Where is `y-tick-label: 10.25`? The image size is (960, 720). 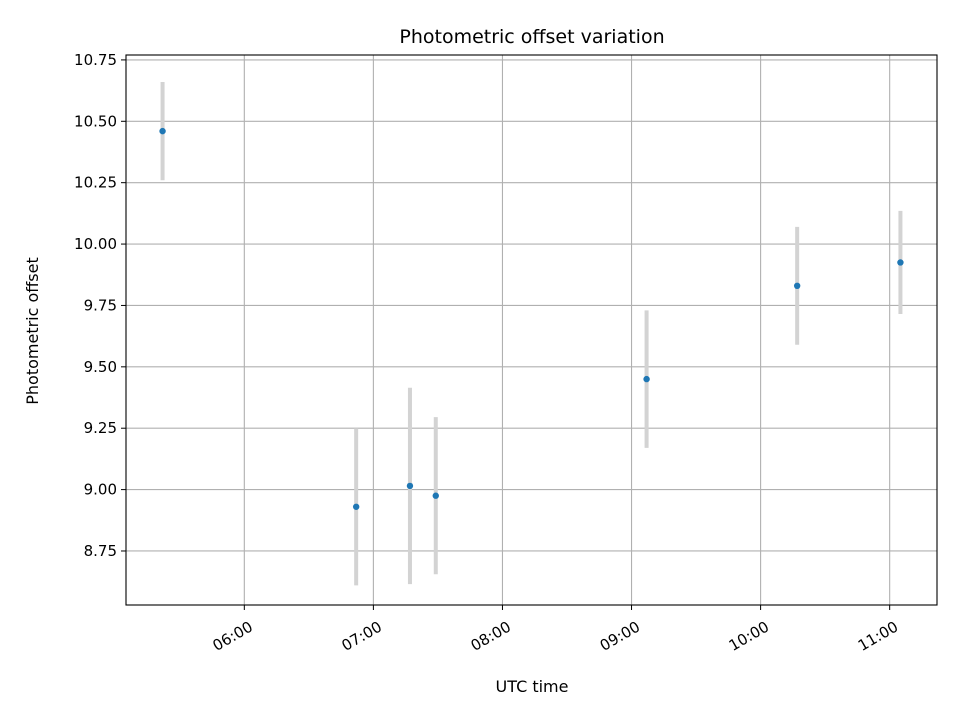 y-tick-label: 10.25 is located at coordinates (95, 183).